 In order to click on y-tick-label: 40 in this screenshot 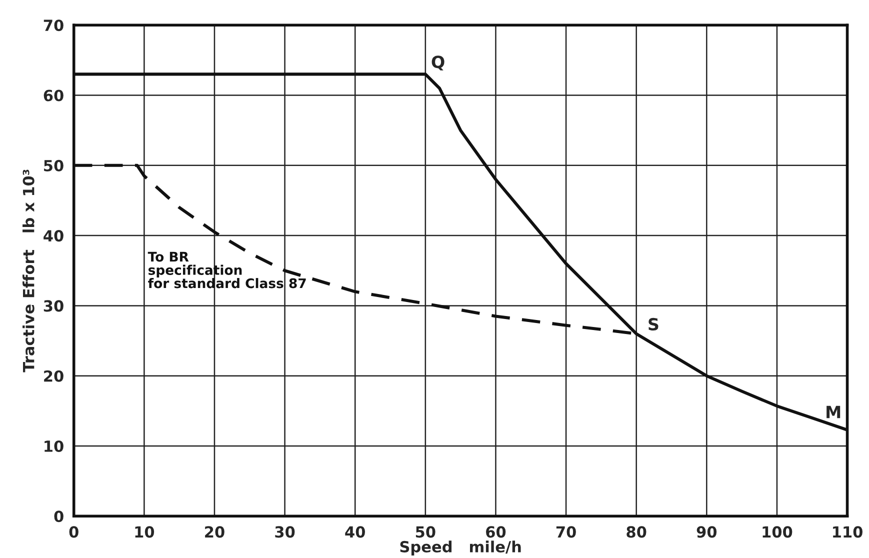, I will do `click(54, 236)`.